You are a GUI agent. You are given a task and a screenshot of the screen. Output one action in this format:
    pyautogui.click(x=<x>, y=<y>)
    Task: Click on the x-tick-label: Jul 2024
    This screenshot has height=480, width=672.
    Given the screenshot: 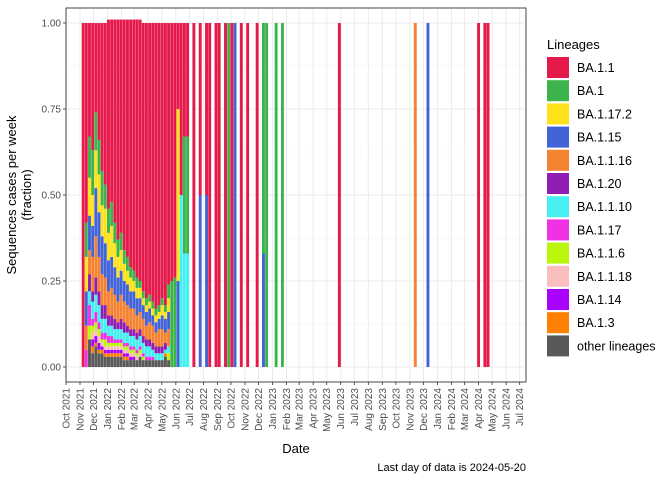 What is the action you would take?
    pyautogui.click(x=520, y=407)
    